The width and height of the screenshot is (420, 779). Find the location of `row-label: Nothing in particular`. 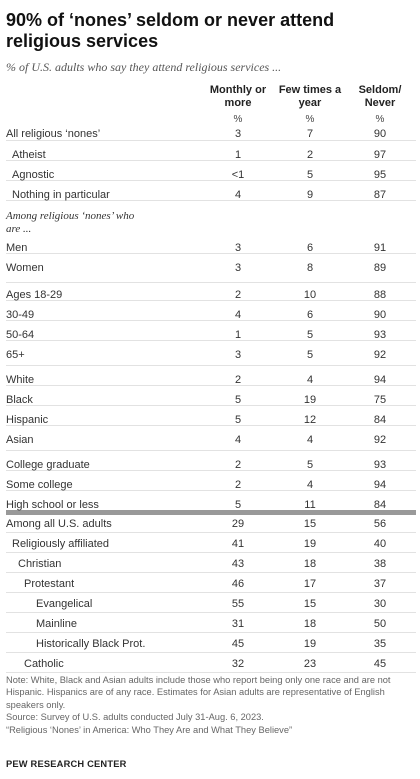

row-label: Nothing in particular is located at coordinates (61, 195).